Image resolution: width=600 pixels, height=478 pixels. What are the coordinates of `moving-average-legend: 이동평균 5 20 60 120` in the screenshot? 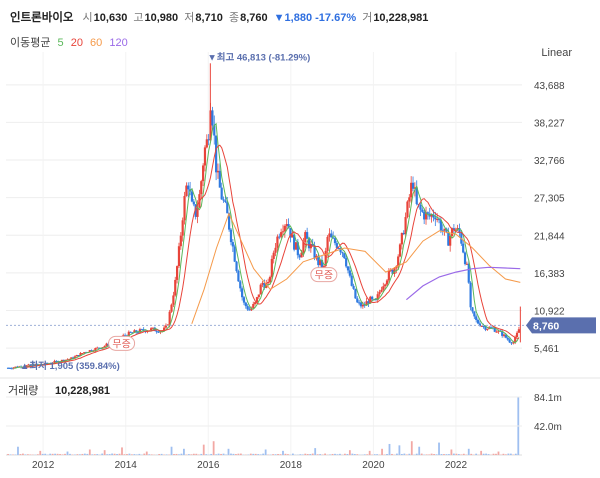 It's located at (71, 42).